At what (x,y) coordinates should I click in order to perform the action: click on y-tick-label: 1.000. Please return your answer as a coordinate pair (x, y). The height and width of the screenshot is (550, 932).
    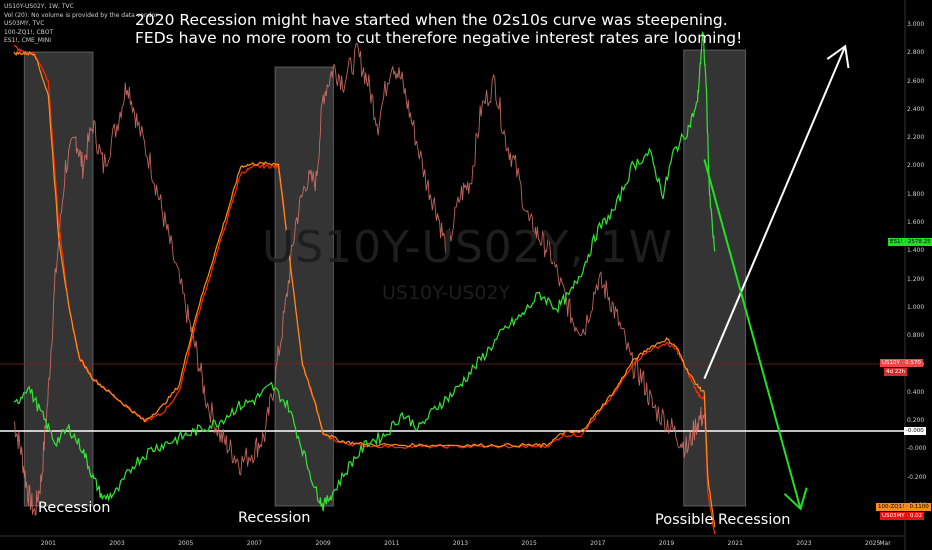
    Looking at the image, I should click on (916, 307).